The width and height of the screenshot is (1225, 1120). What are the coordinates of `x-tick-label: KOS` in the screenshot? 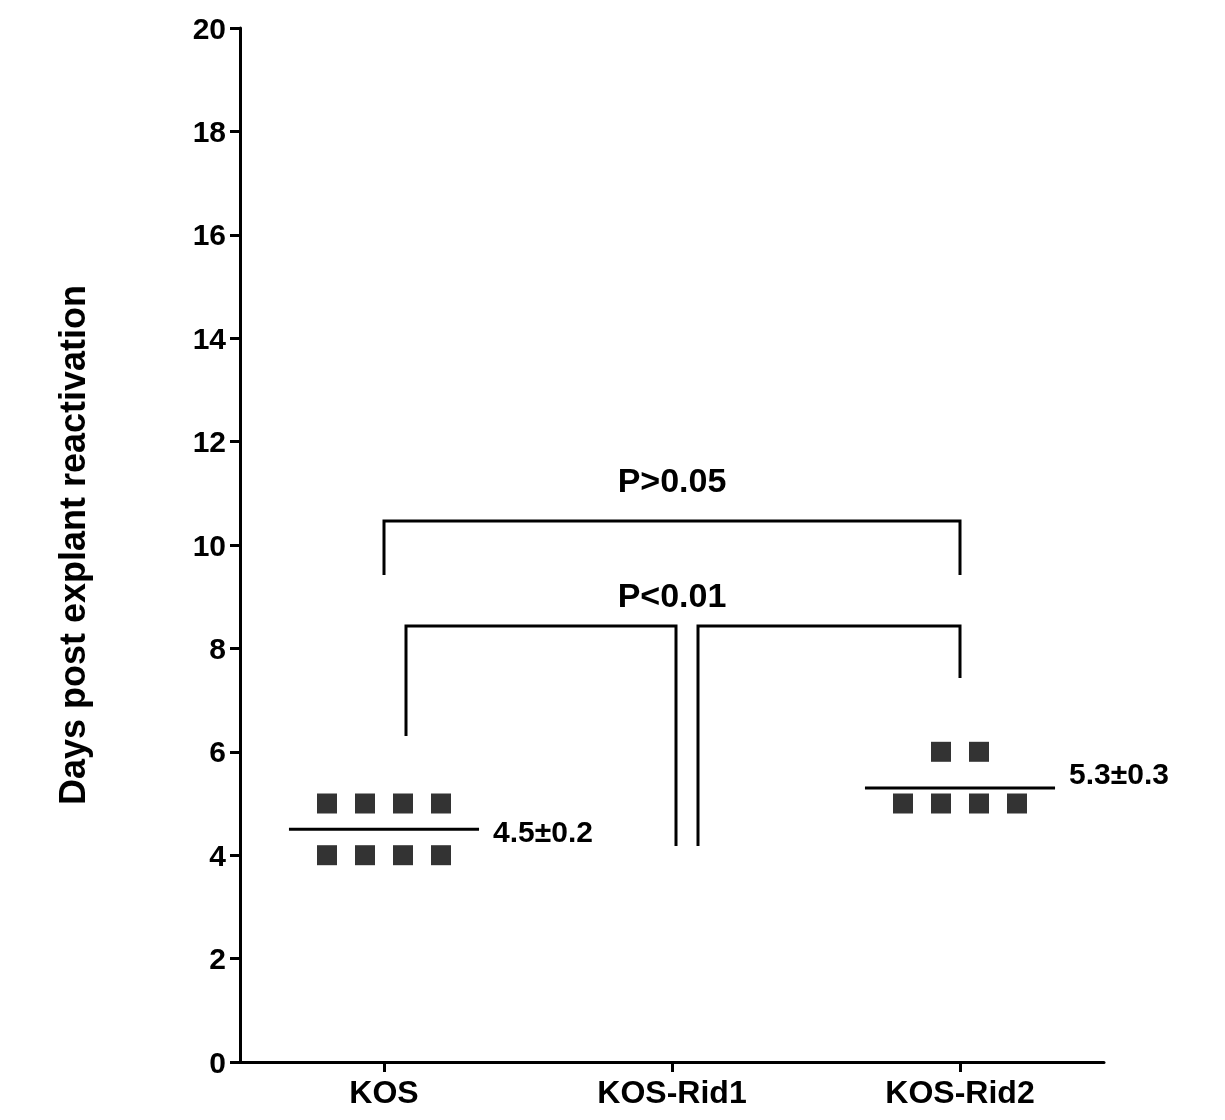 It's located at (384, 1092).